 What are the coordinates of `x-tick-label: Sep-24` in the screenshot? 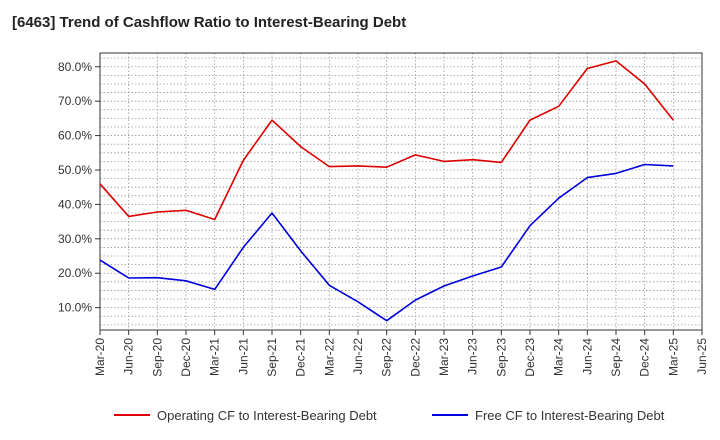 It's located at (616, 357).